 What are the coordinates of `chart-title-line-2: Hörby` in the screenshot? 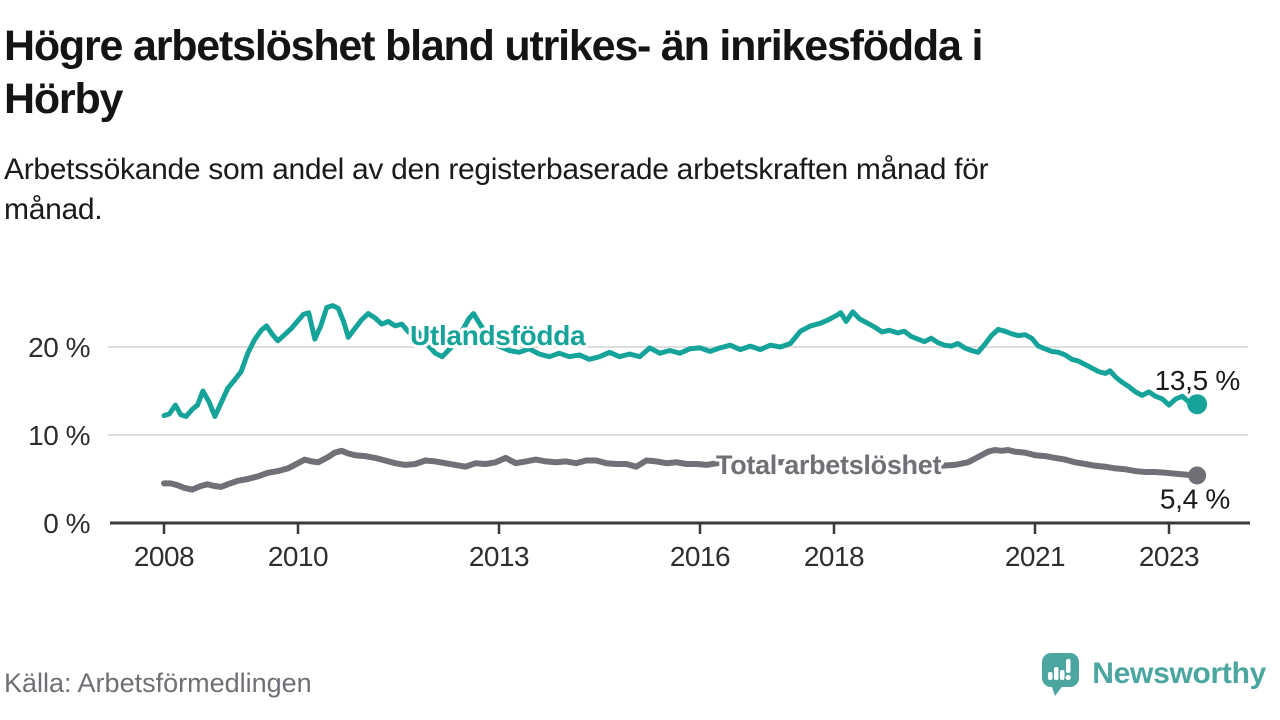 It's located at (63, 99).